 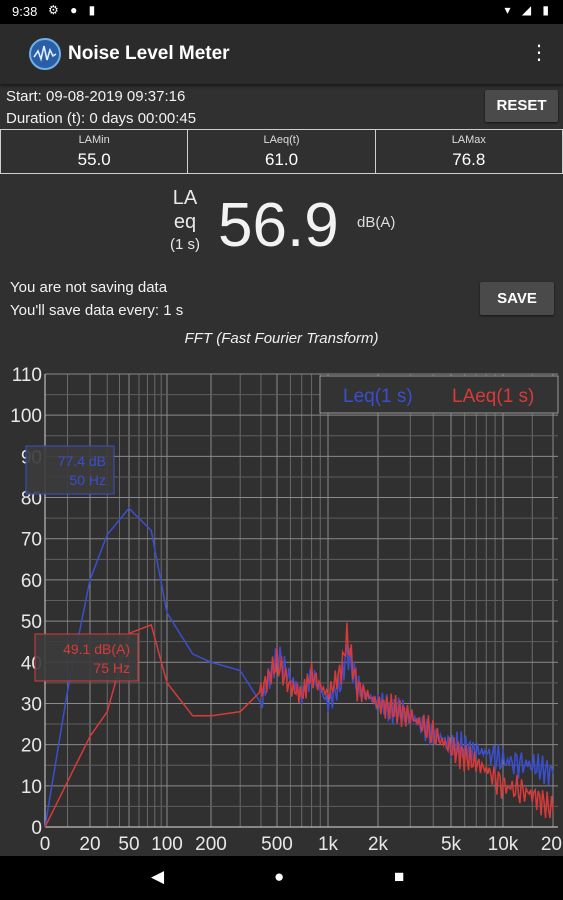 I want to click on x-tick-label: 200, so click(x=211, y=844).